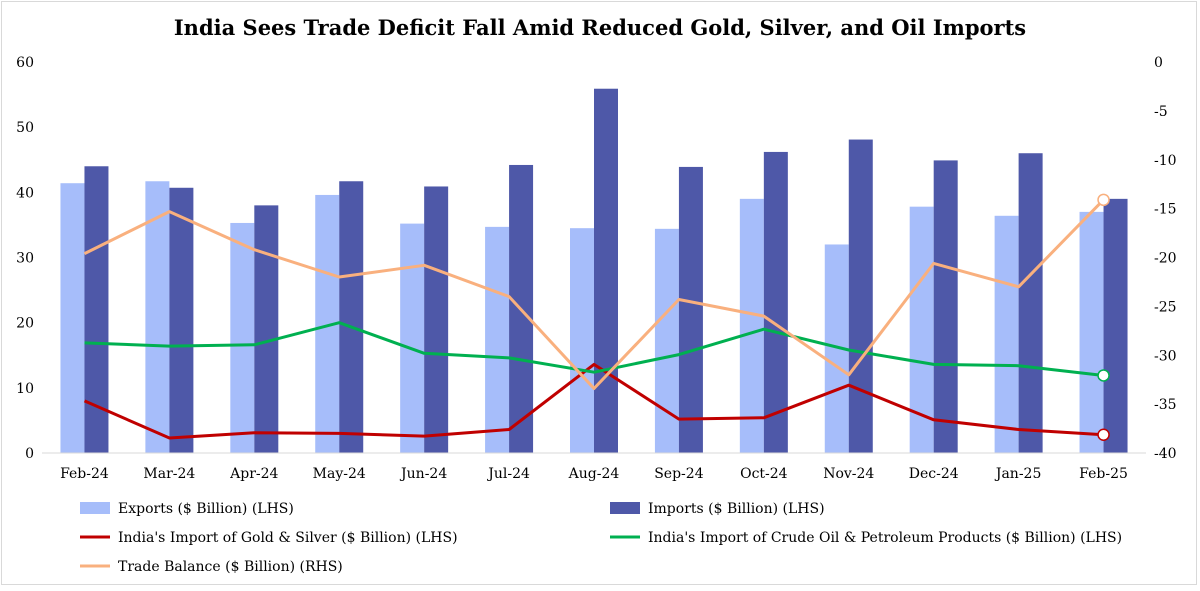  I want to click on x-tick-label: Oct-24, so click(764, 474).